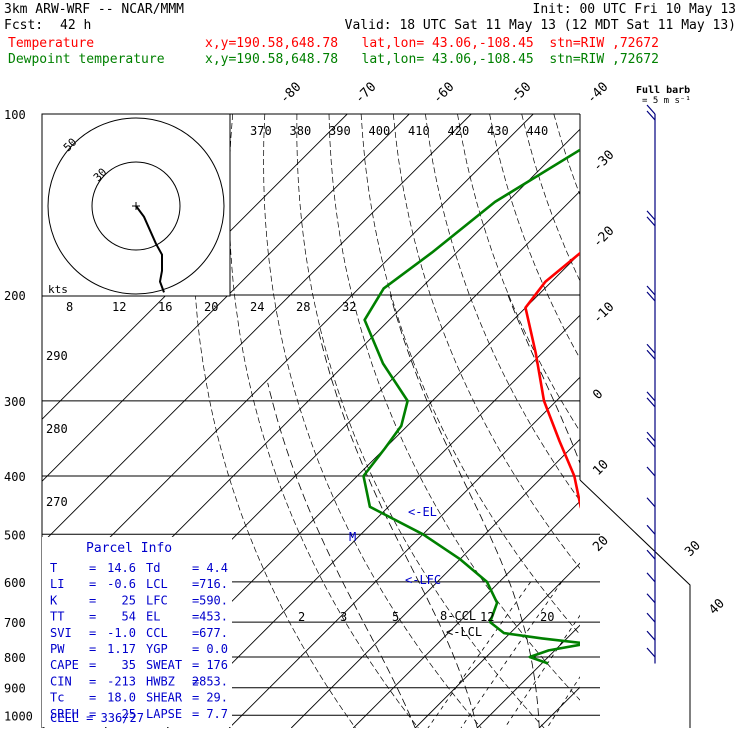  What do you see at coordinates (153, 568) in the screenshot?
I see `parcel-key-td: Td` at bounding box center [153, 568].